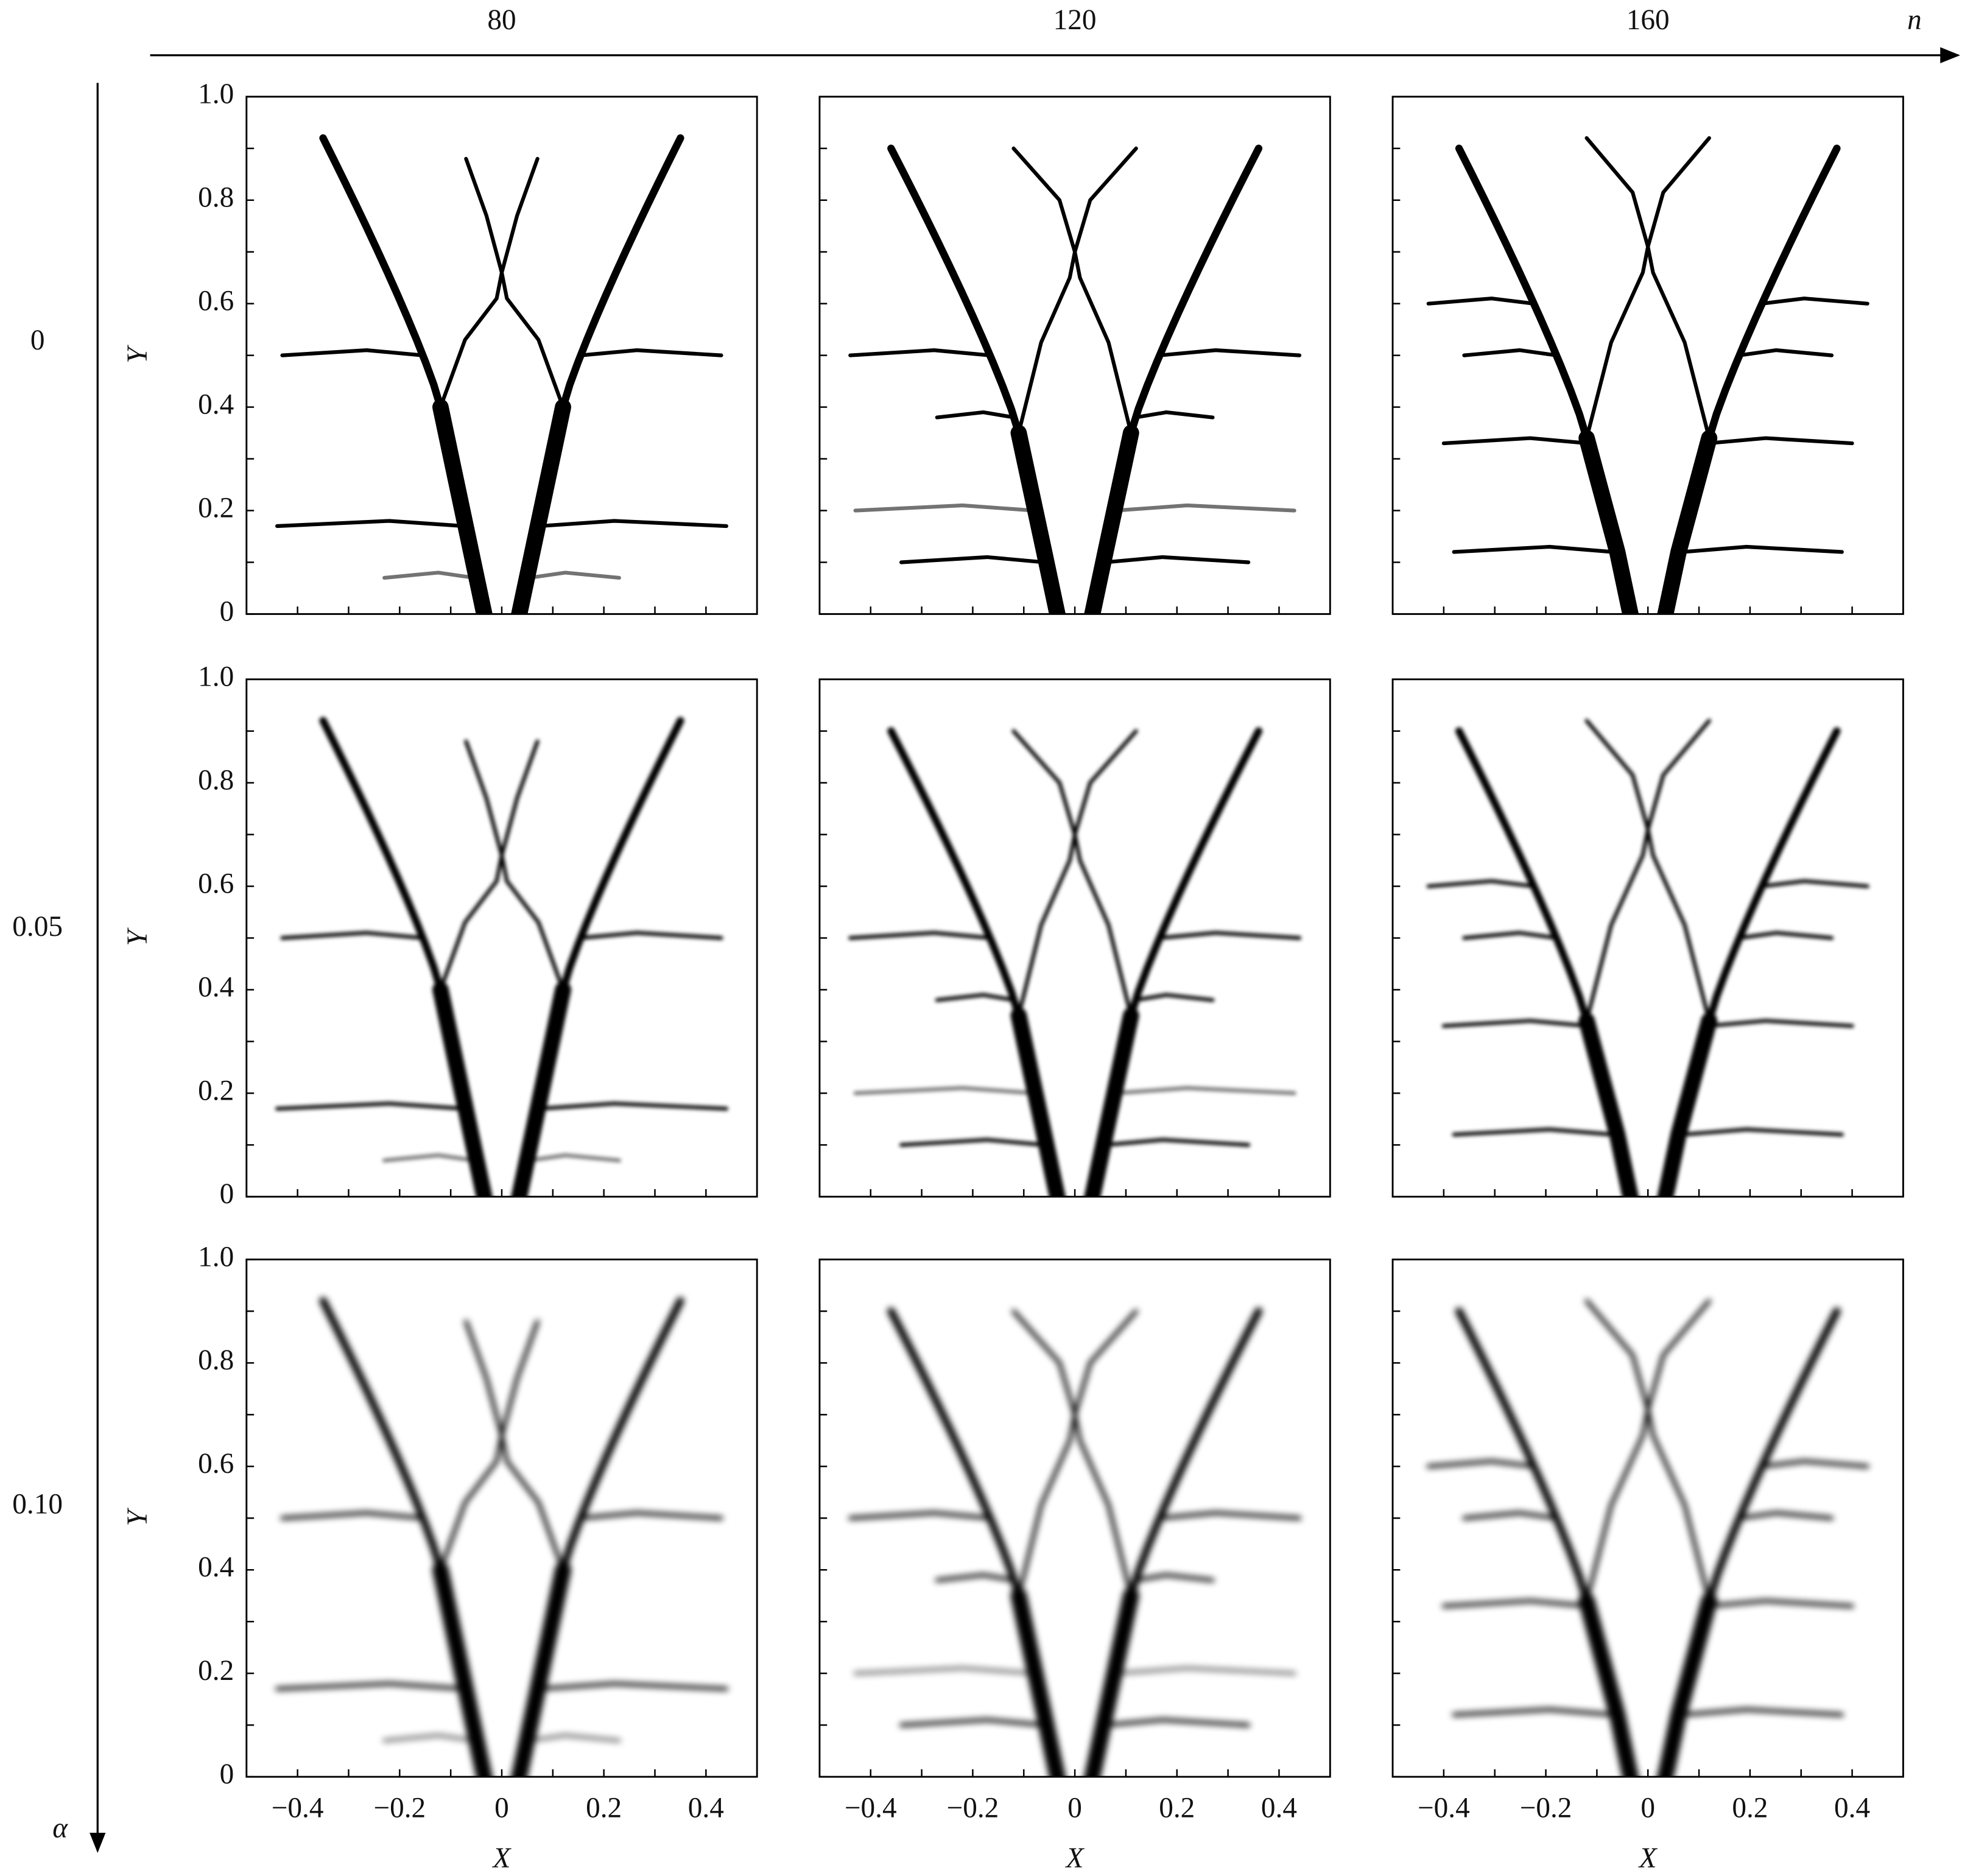 This screenshot has height=1876, width=1962. I want to click on y-tick-label: 0.4, so click(216, 987).